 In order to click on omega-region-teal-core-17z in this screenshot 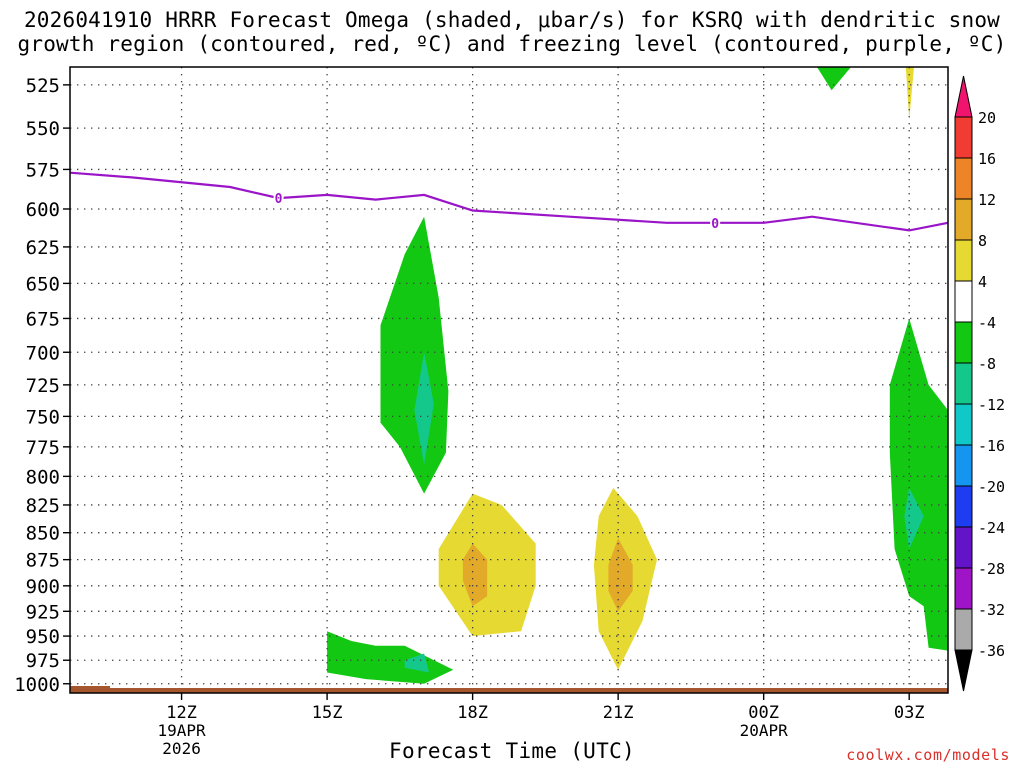, I will do `click(424, 408)`.